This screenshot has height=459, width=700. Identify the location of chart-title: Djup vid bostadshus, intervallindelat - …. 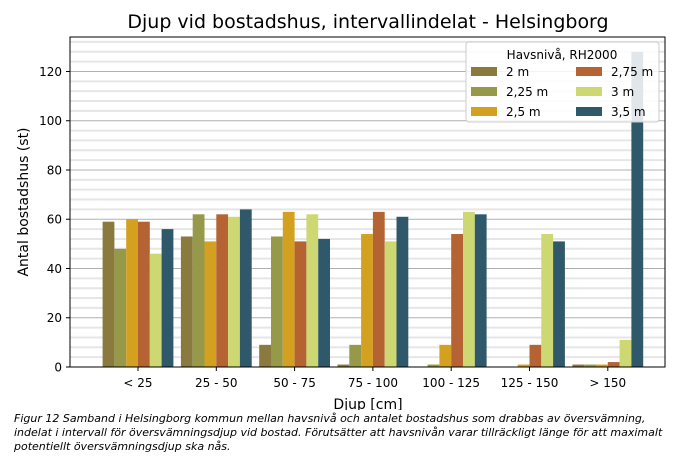
(367, 22).